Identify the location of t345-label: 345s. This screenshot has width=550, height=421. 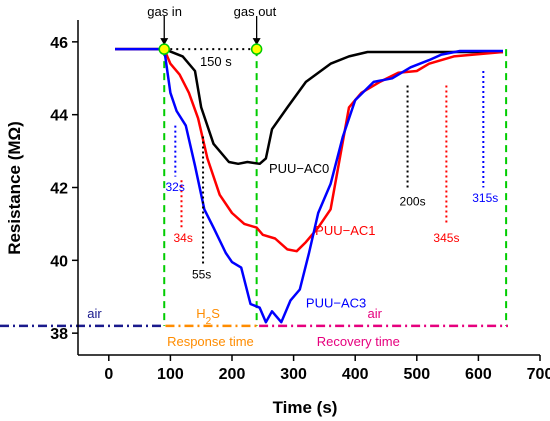
(446, 238).